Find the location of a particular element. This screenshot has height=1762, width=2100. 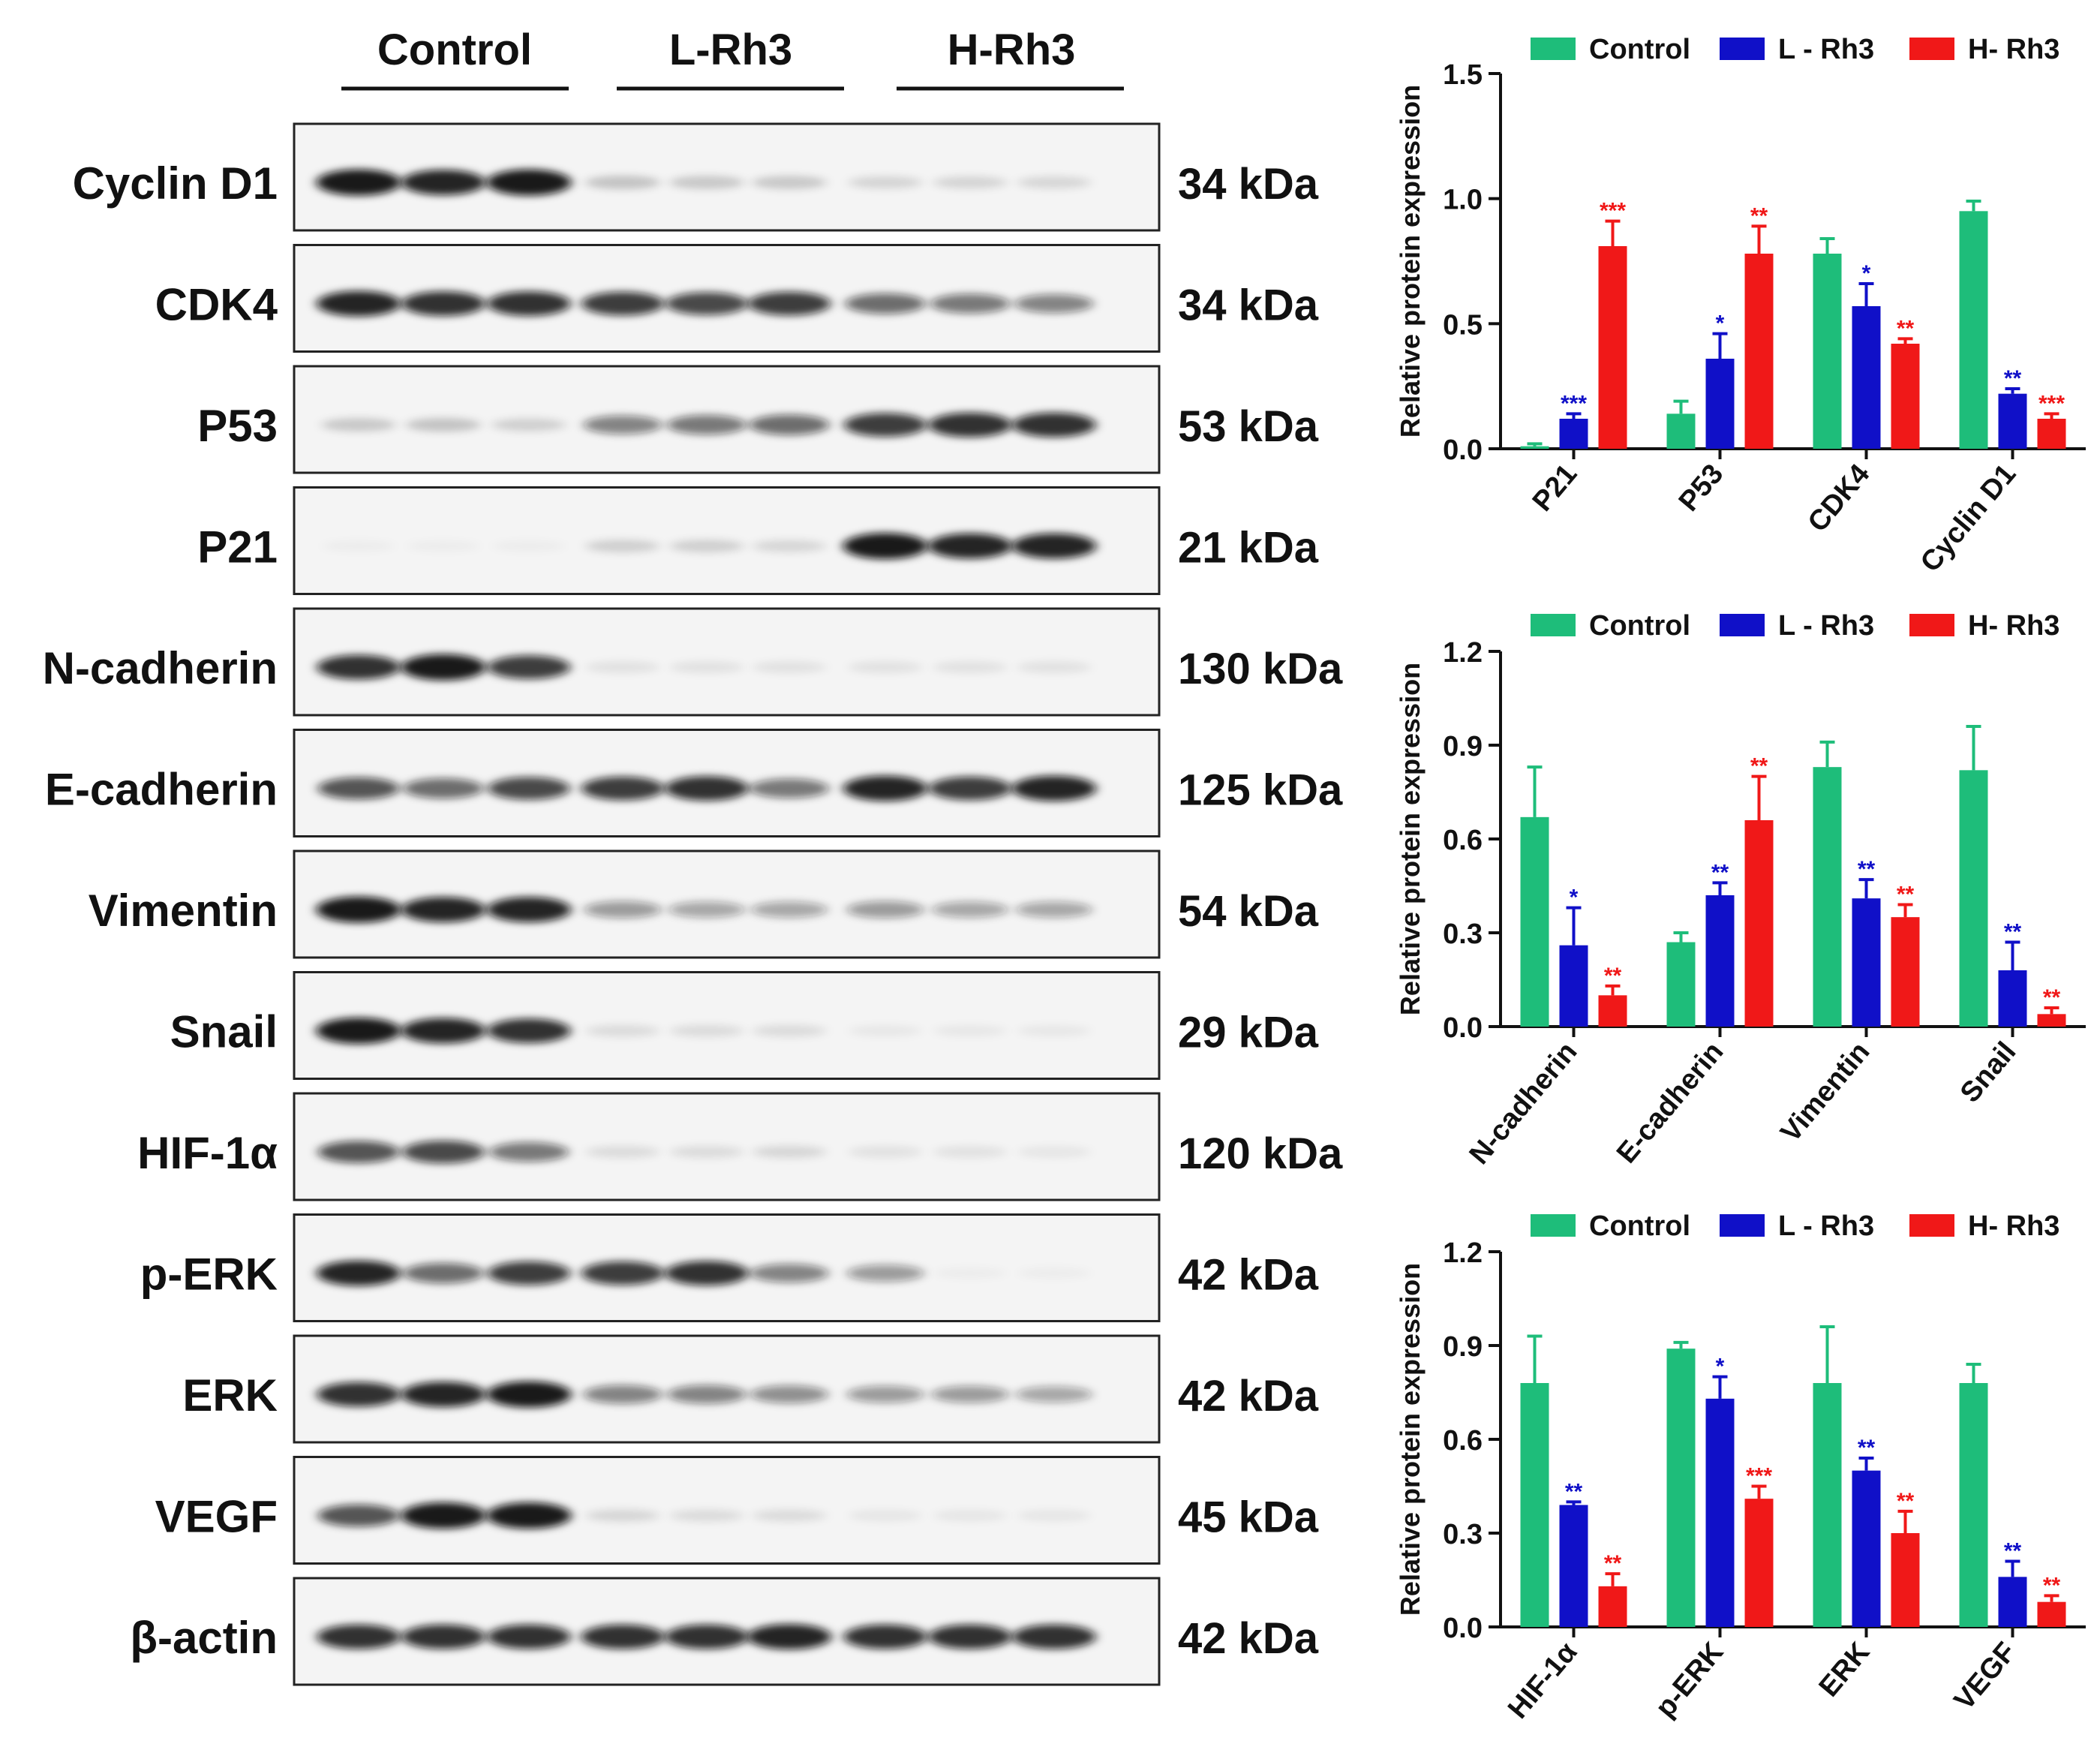

blot-row: N-cadherin 130 kDa is located at coordinates (693, 662).